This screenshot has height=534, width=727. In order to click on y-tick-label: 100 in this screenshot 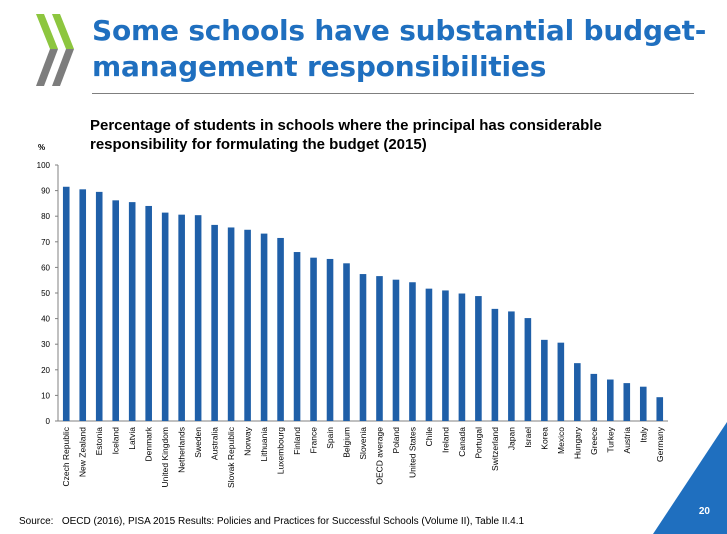, I will do `click(44, 165)`.